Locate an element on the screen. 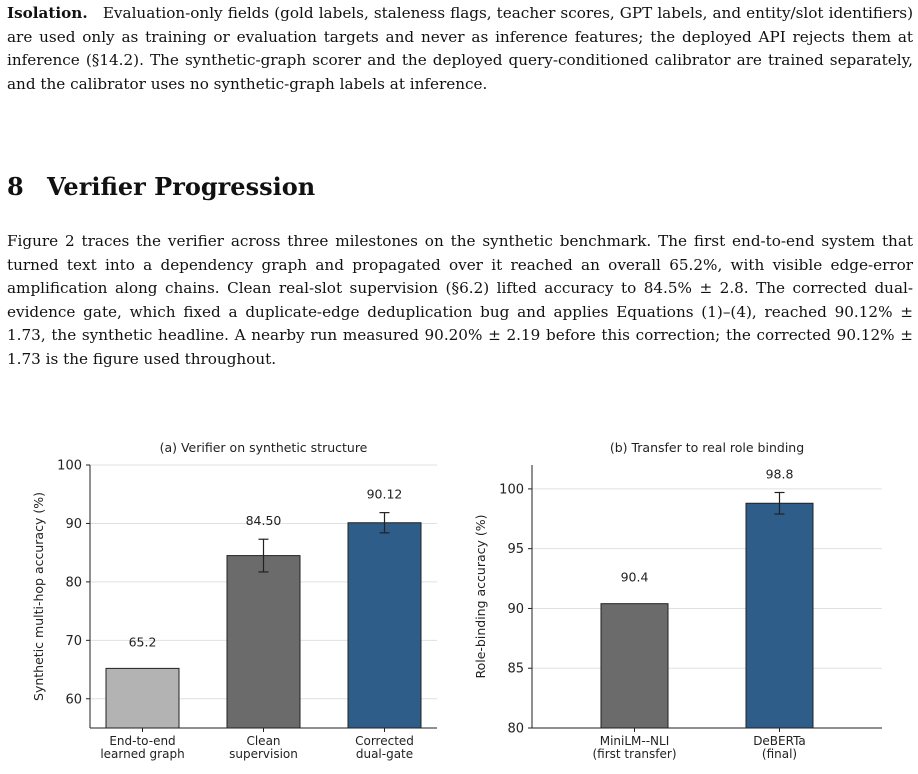 The width and height of the screenshot is (918, 774). y-axis-label: Role-binding accuracy (%) is located at coordinates (480, 596).